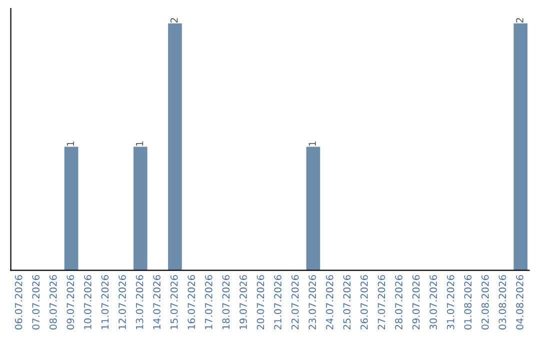  Describe the element at coordinates (382, 302) in the screenshot. I see `x-tick-label: 27.07.2026` at that location.